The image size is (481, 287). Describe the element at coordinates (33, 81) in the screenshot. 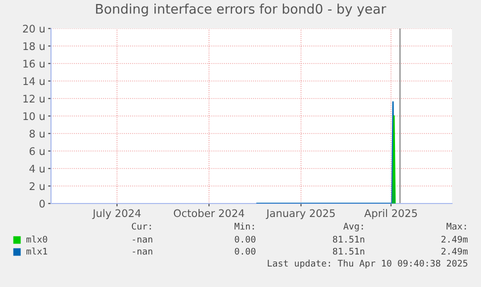

I see `y-tick-label: 14 u` at that location.